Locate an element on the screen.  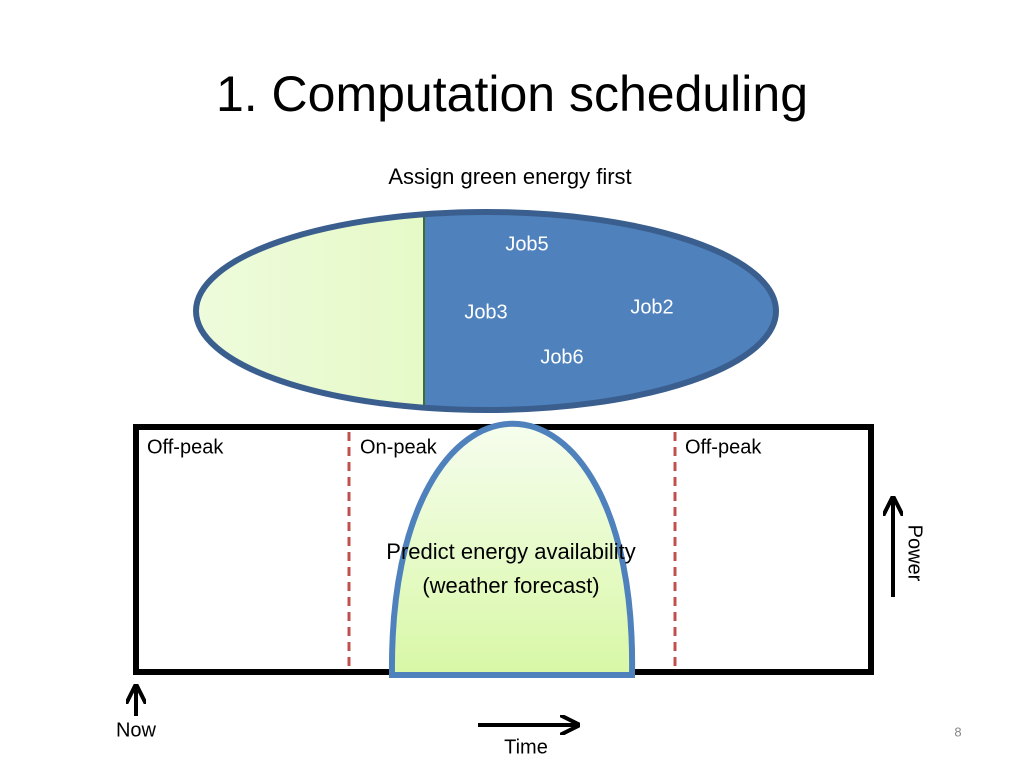
job-label: Job3 is located at coordinates (485, 312).